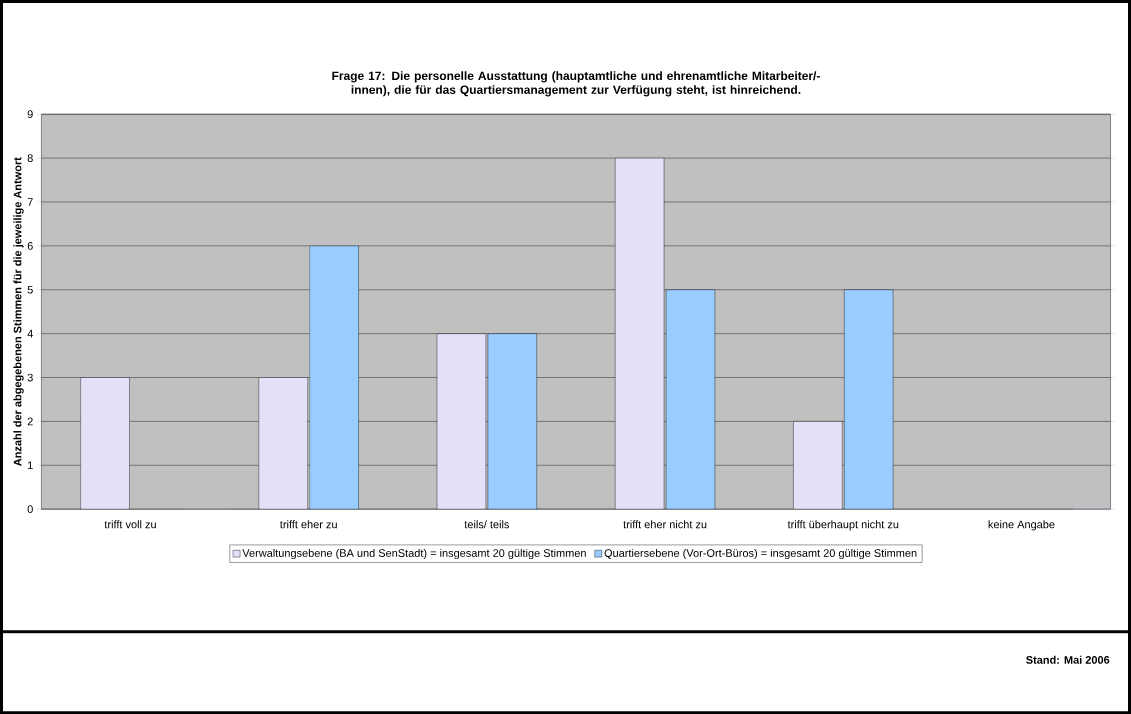  I want to click on y-tick-label: 9, so click(30, 114).